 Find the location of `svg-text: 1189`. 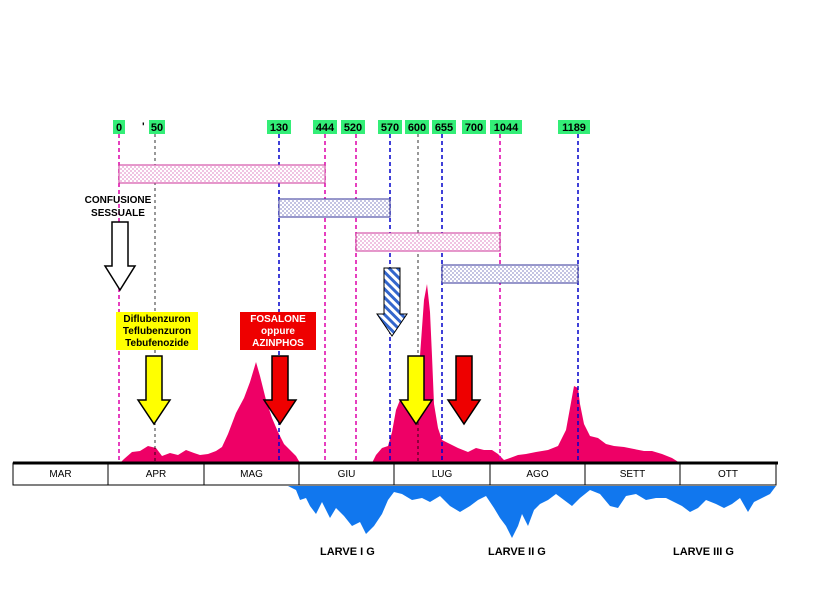

svg-text: 1189 is located at coordinates (574, 128).